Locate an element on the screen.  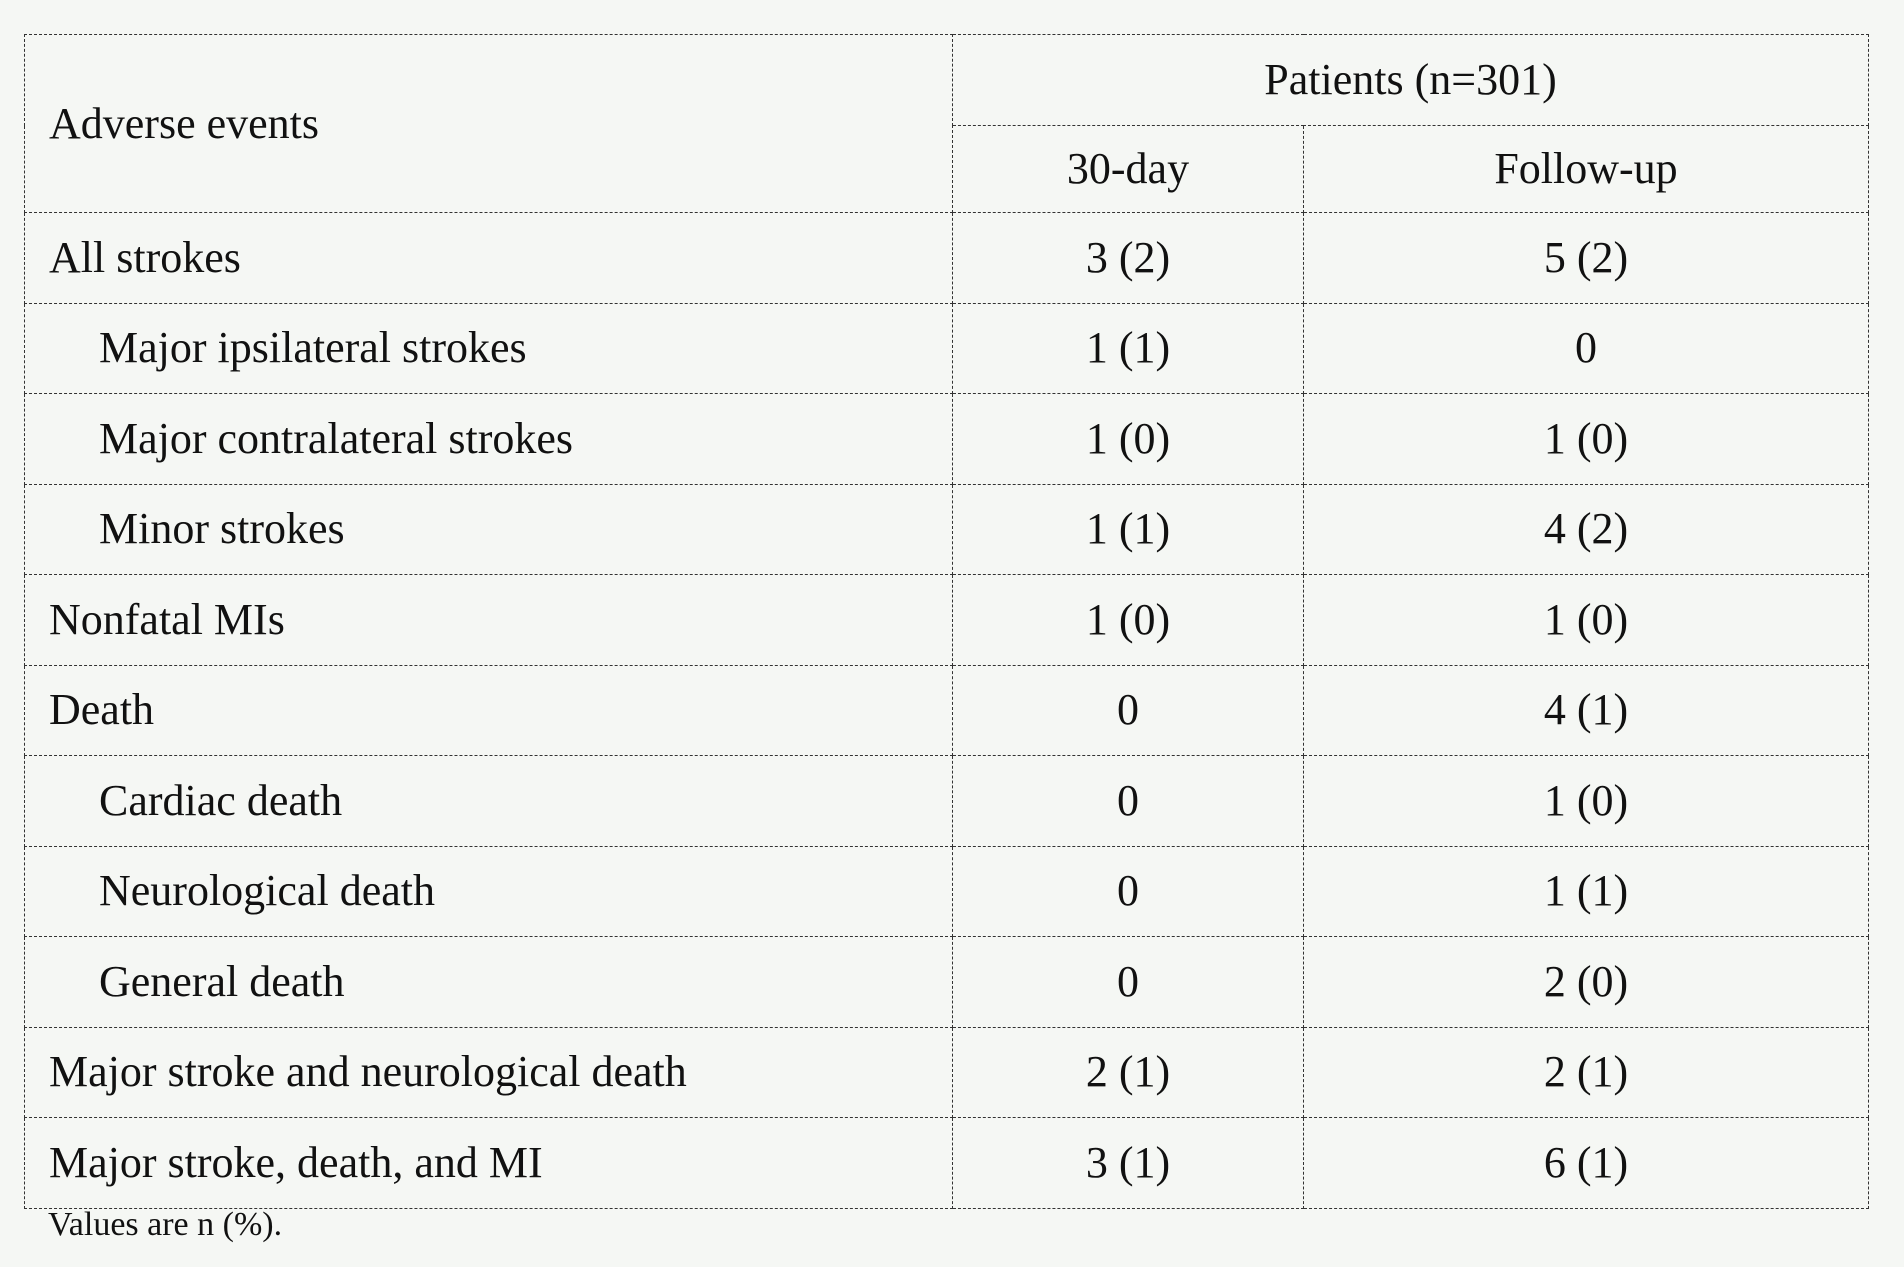
row-header-adverse-events: Adverse events is located at coordinates (488, 123).